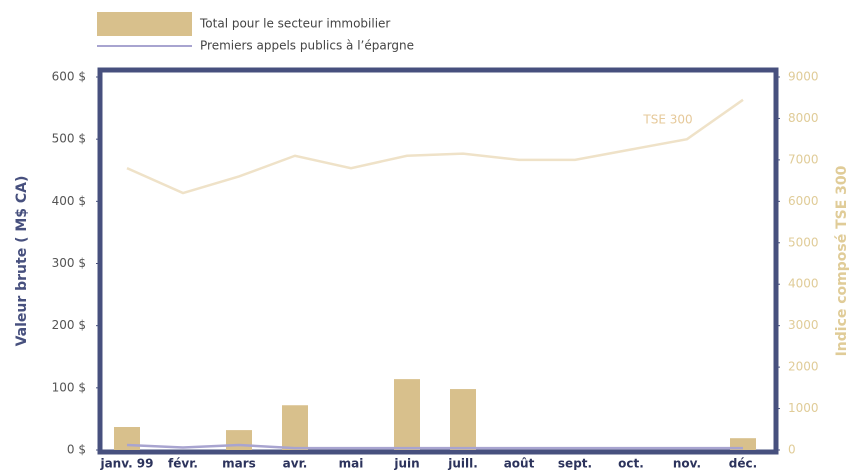 This screenshot has width=853, height=472. Describe the element at coordinates (803, 325) in the screenshot. I see `y2-tick-label: 3000` at that location.